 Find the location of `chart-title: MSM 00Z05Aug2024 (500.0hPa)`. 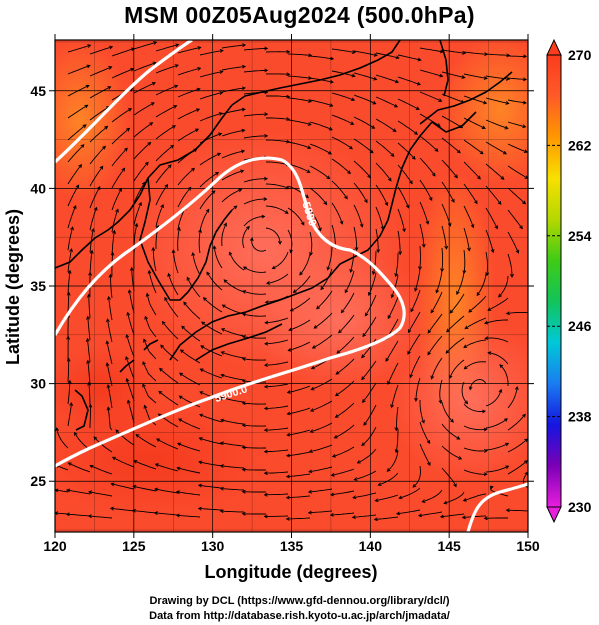

chart-title: MSM 00Z05Aug2024 (500.0hPa) is located at coordinates (299, 15).